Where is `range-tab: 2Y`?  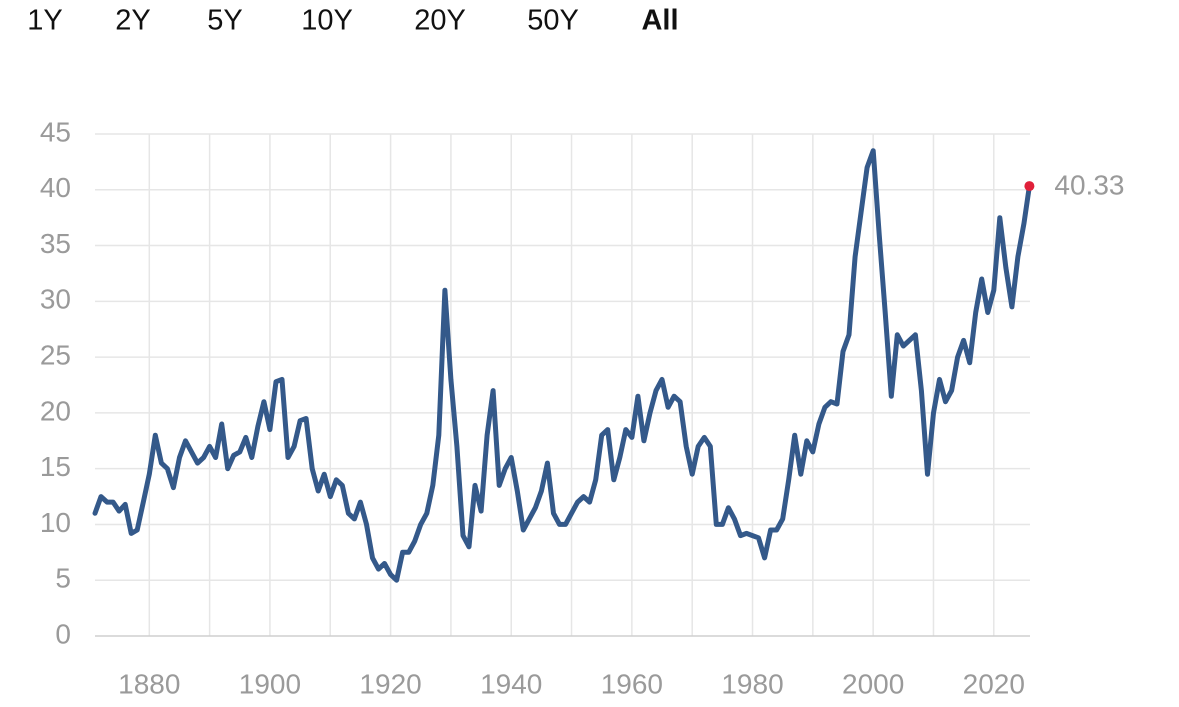 range-tab: 2Y is located at coordinates (132, 21).